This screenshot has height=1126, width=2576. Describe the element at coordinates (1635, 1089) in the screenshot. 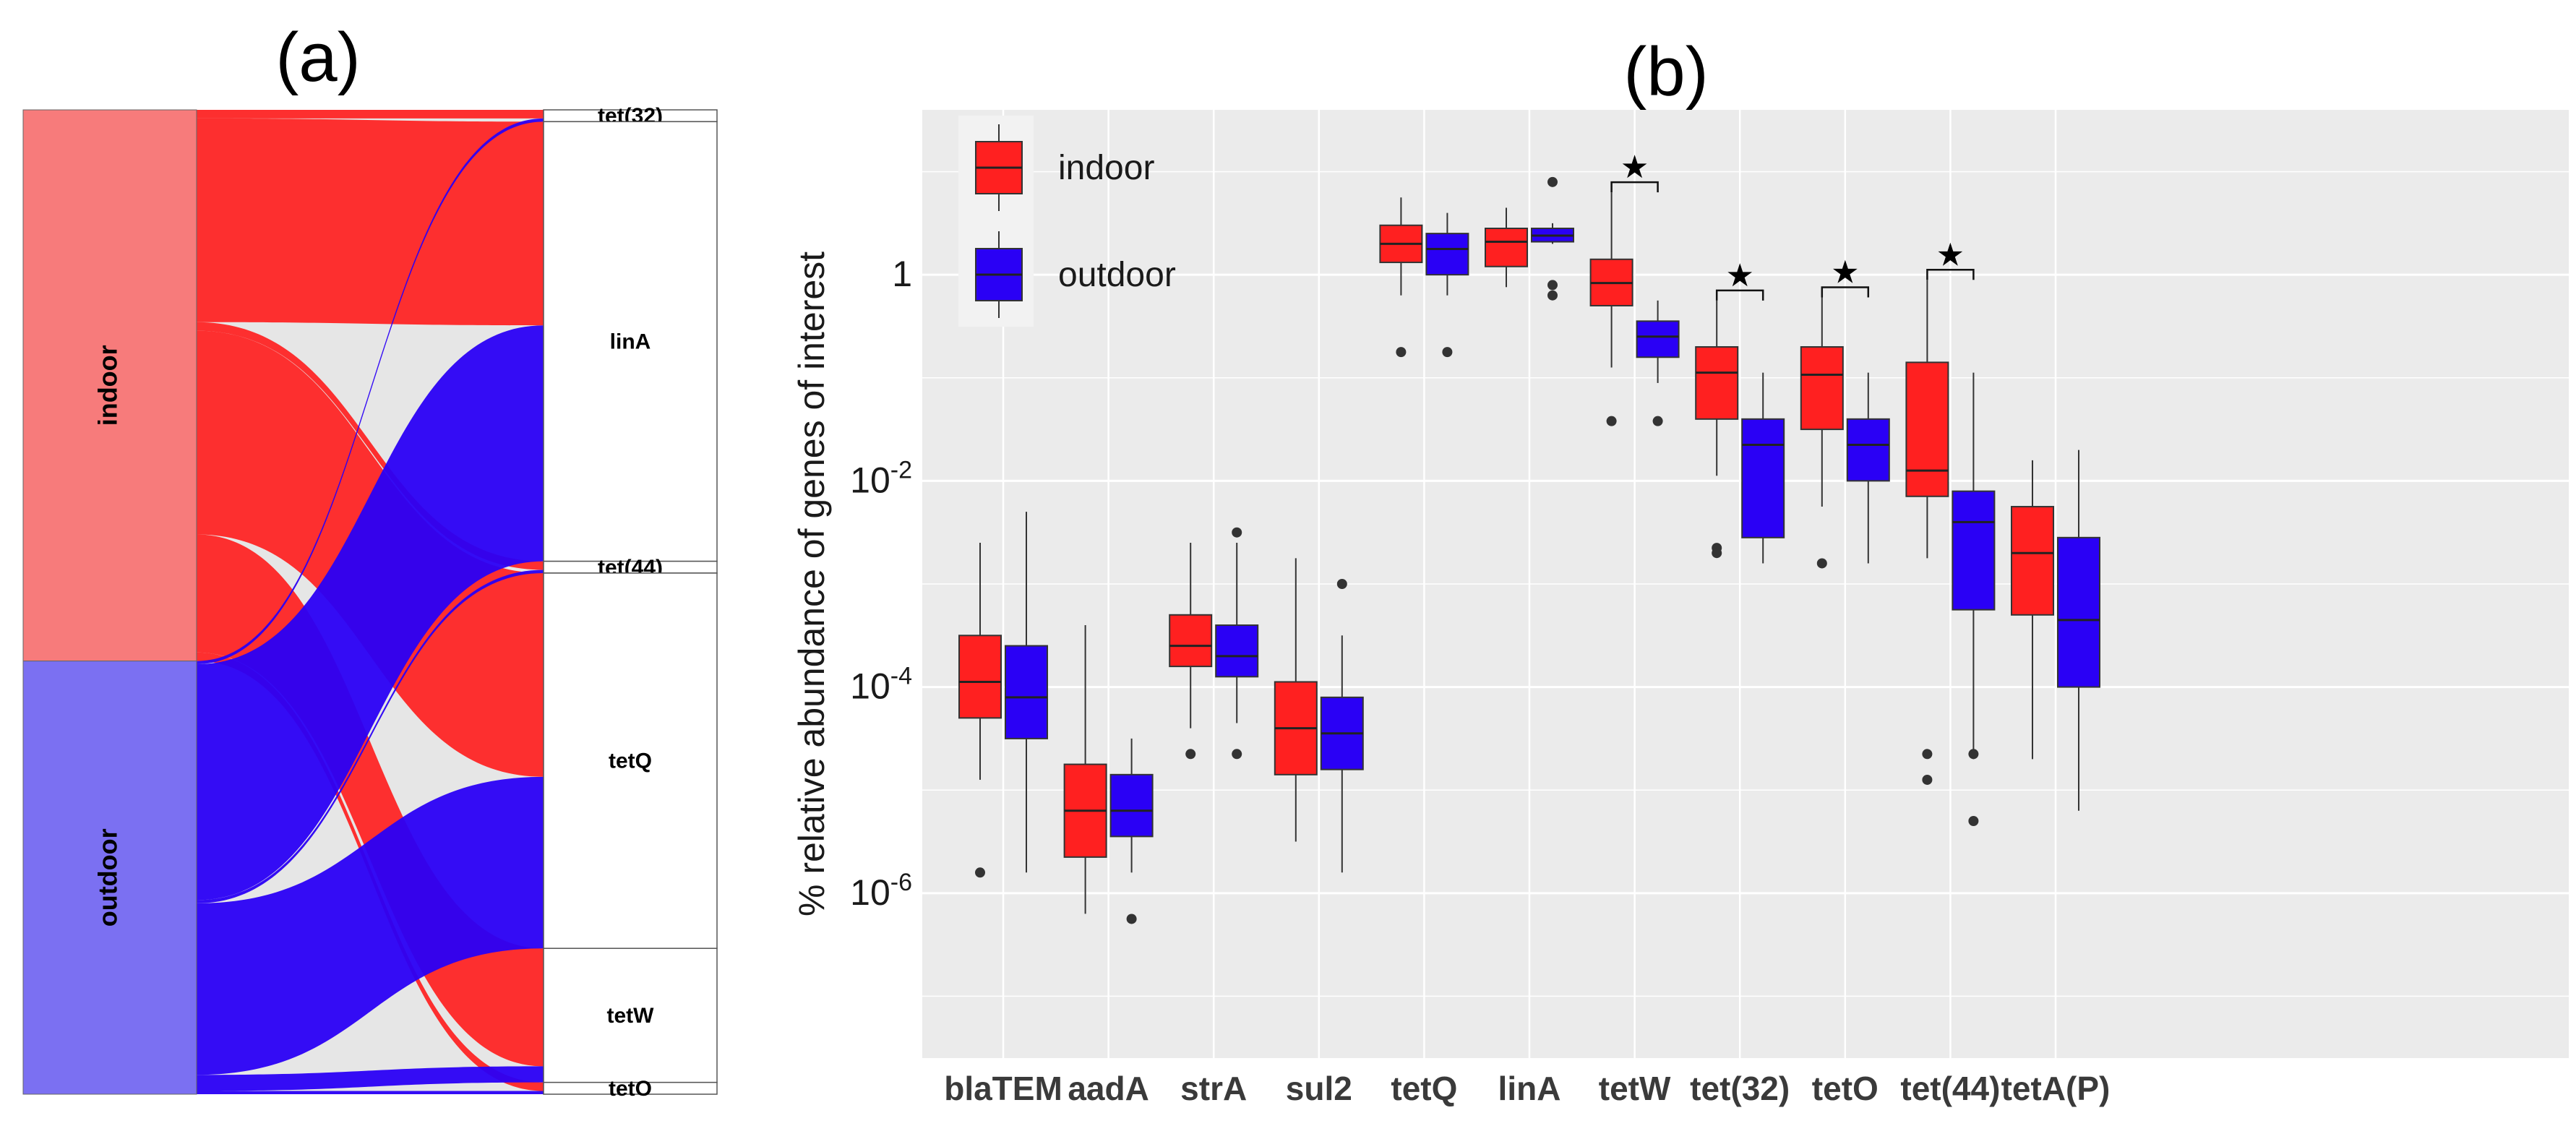

I see `x-tick-label: tetW` at that location.